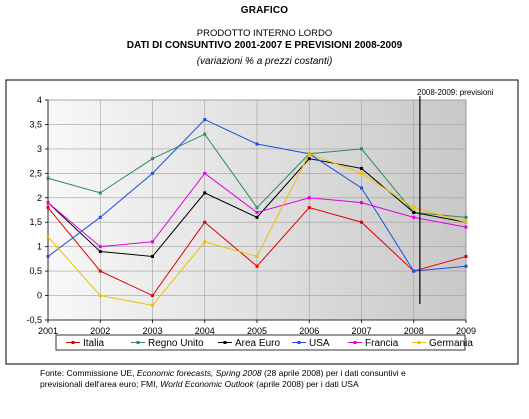  I want to click on chart-title: PRODOTTO INTERNO LORDO, so click(264, 33).